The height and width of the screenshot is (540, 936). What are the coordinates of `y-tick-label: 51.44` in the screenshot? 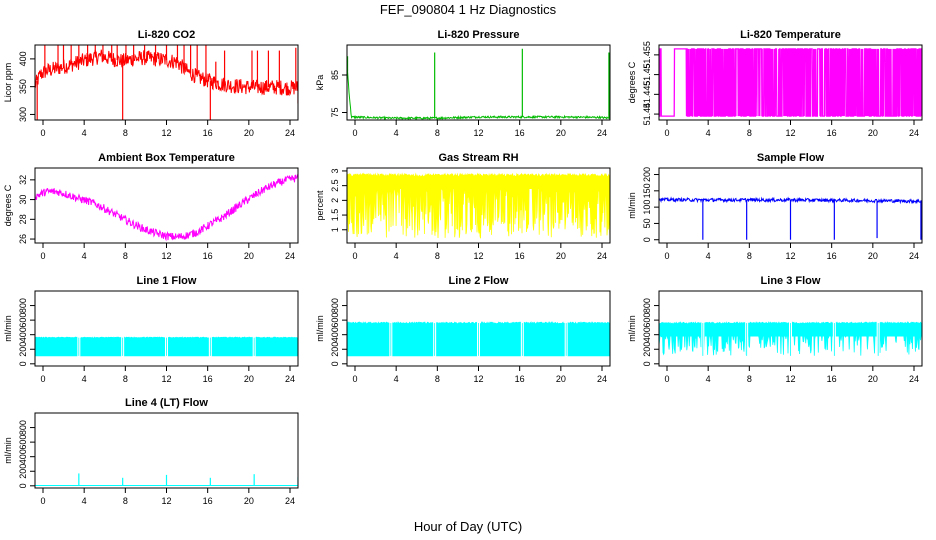 It's located at (647, 114).